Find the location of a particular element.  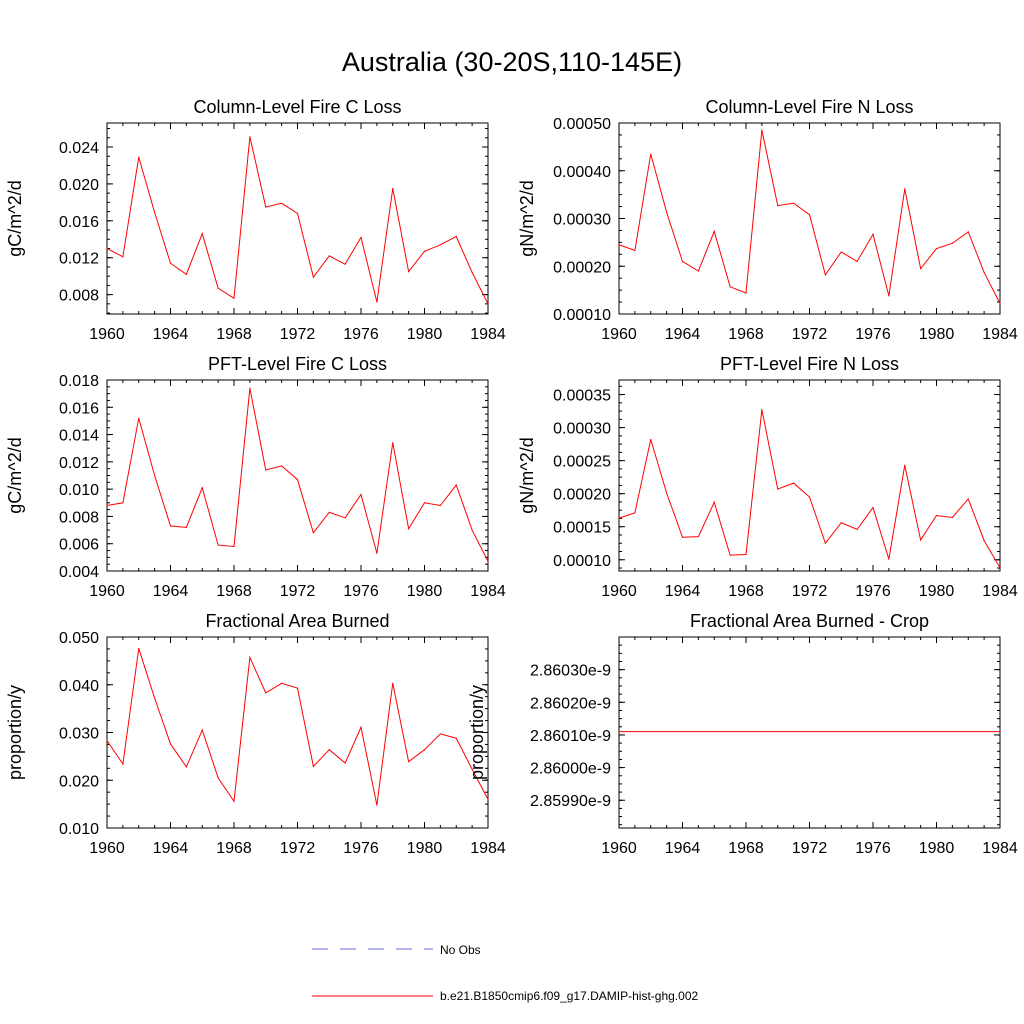

panel-title: PFT-Level Fire C Loss is located at coordinates (297, 364).